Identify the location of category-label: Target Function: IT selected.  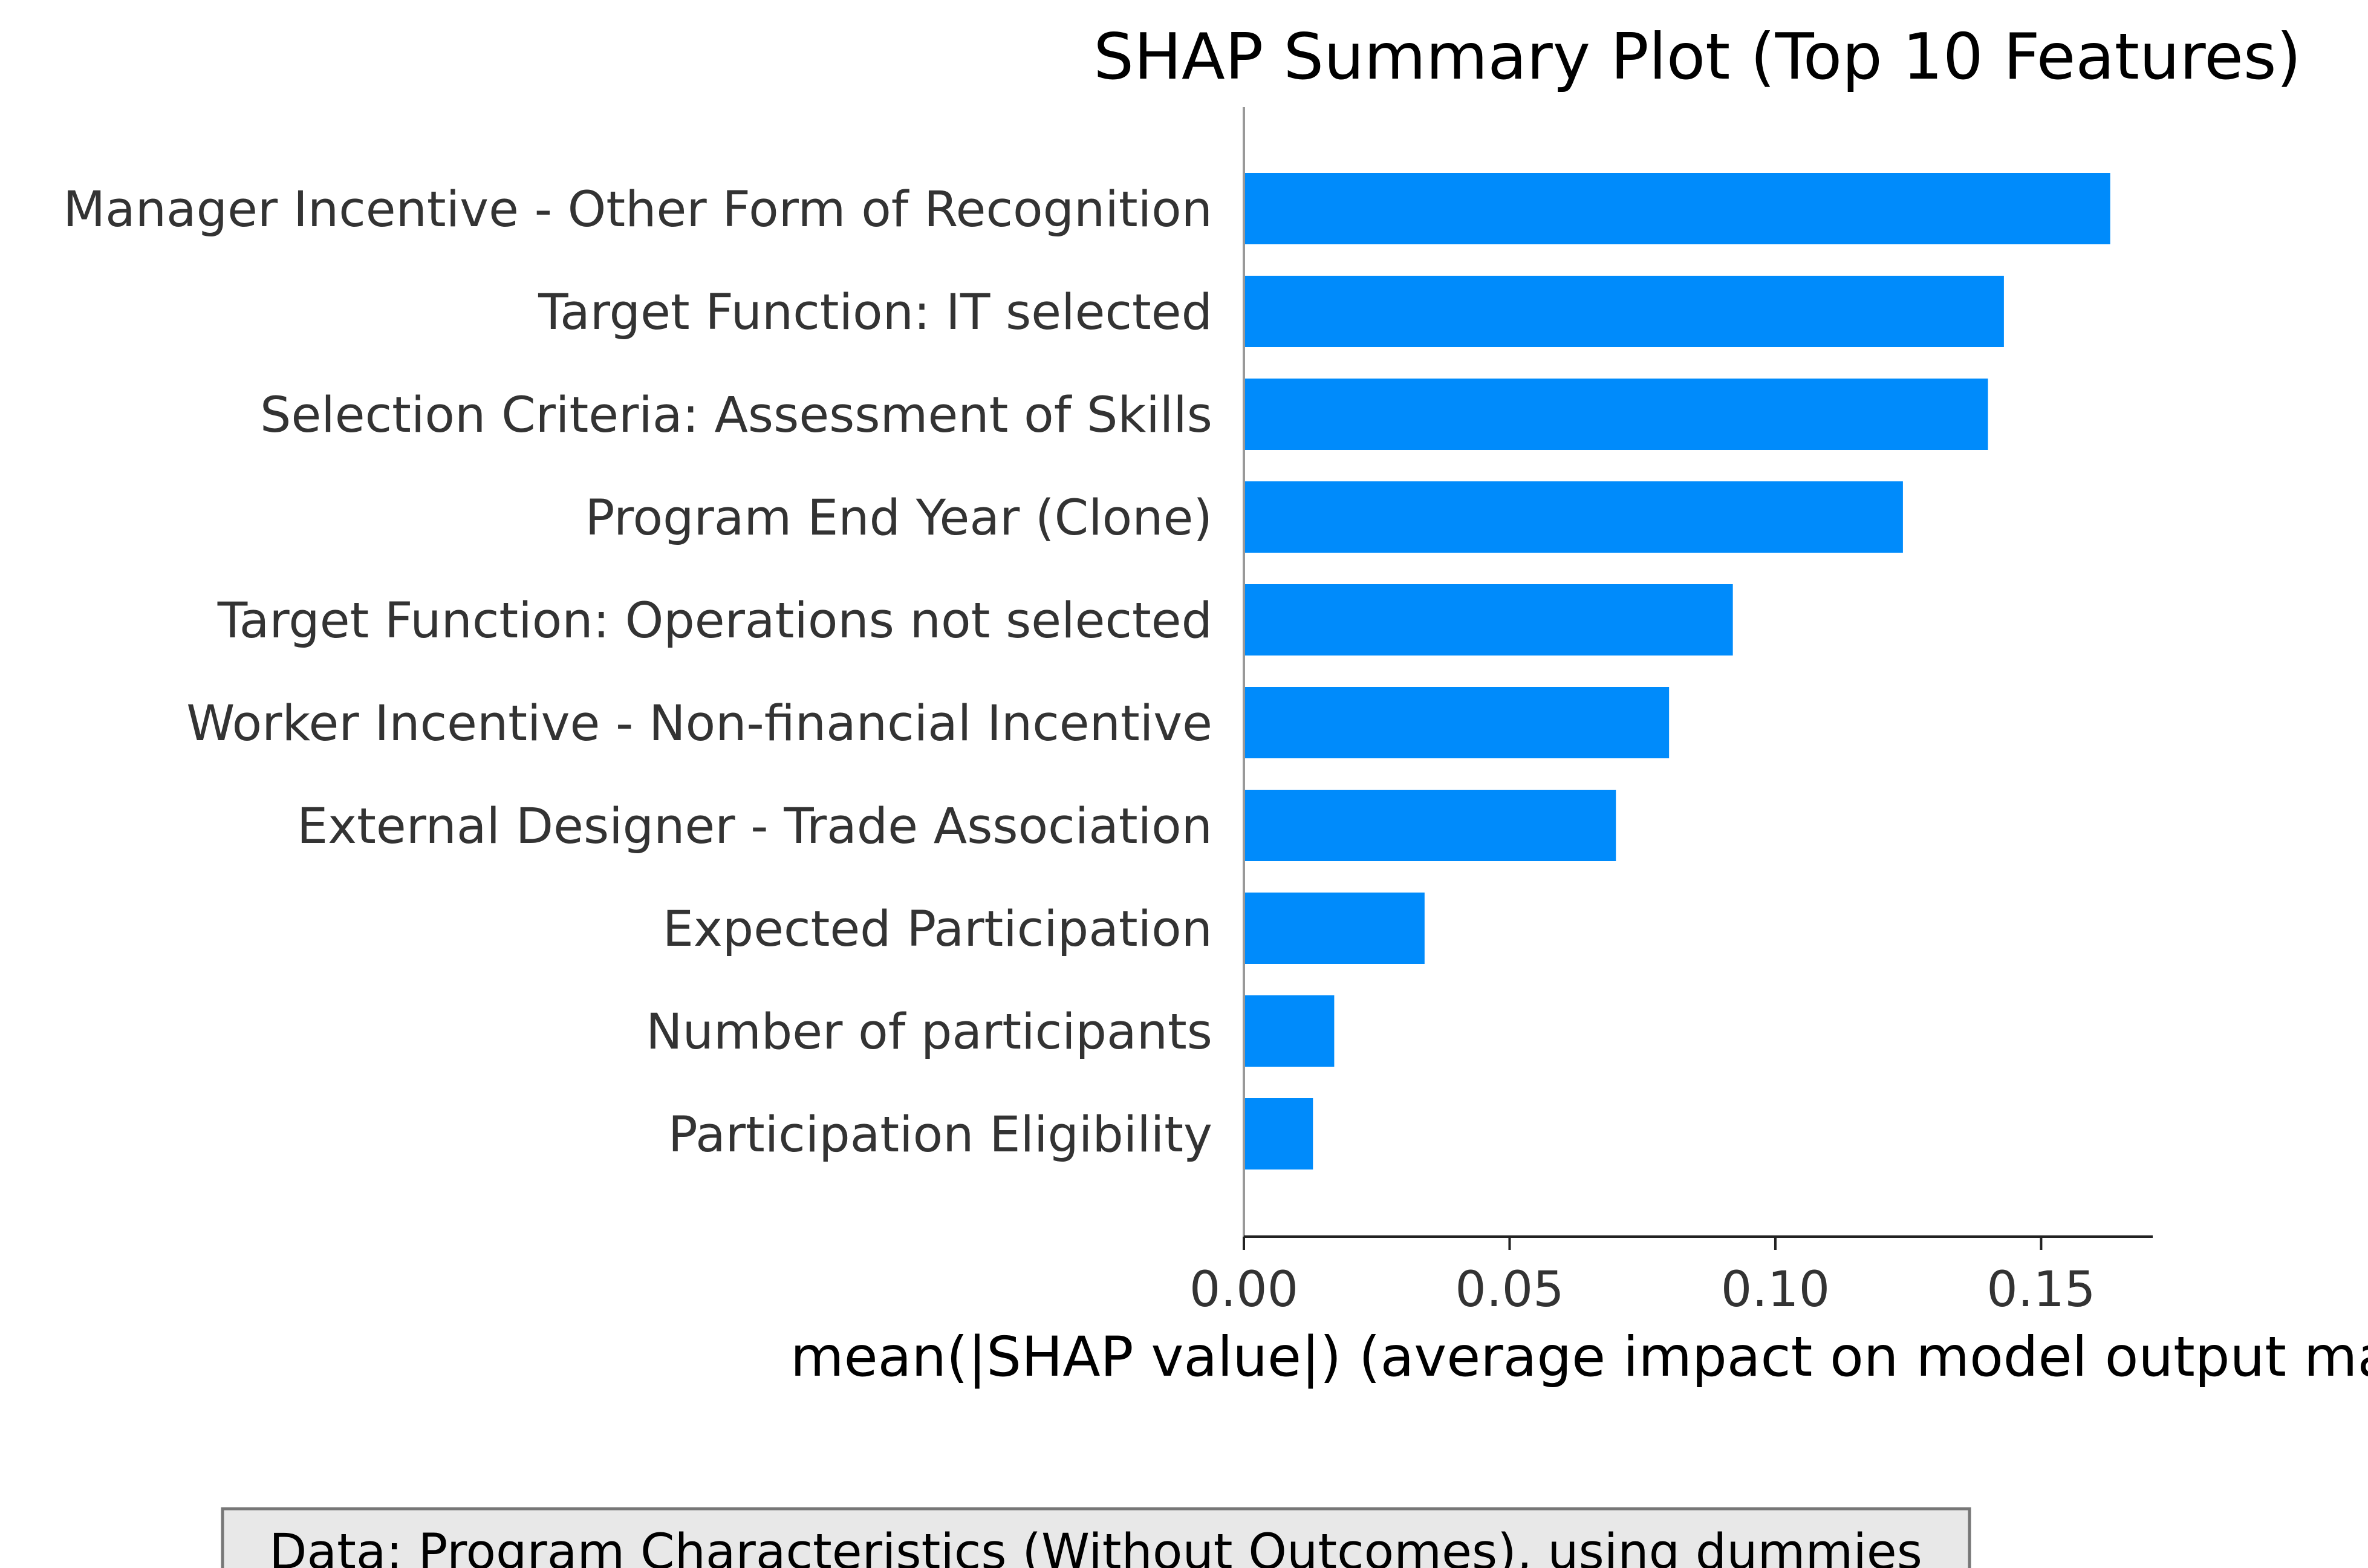
(875, 312).